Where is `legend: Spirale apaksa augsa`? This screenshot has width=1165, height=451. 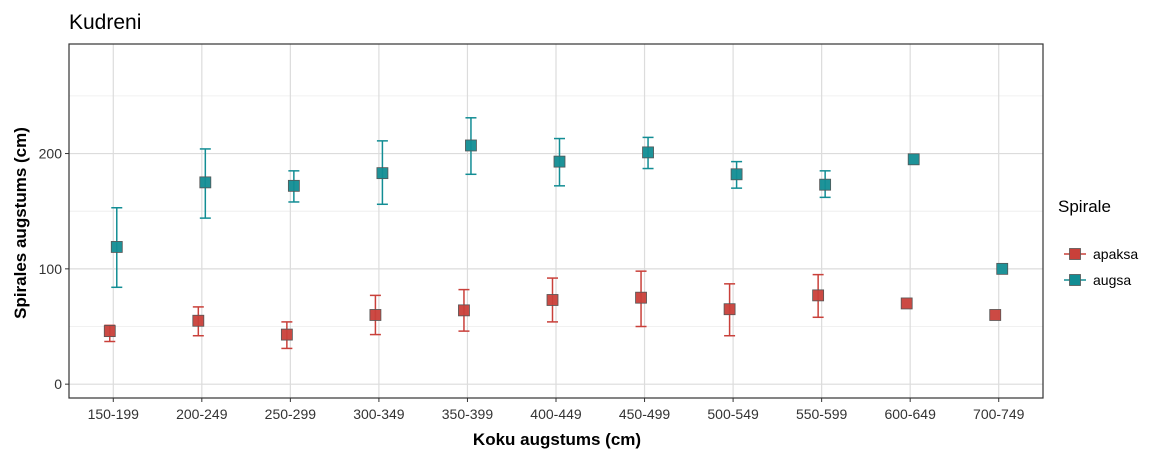
legend: Spirale apaksa augsa is located at coordinates (1098, 242).